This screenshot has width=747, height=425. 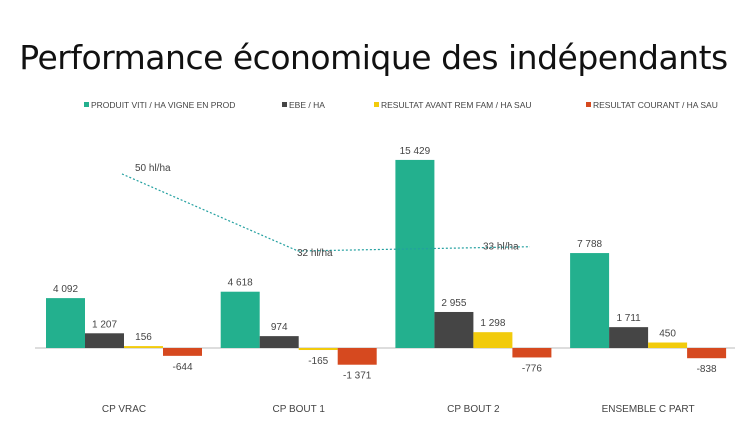 I want to click on data-label: -776, so click(x=532, y=368).